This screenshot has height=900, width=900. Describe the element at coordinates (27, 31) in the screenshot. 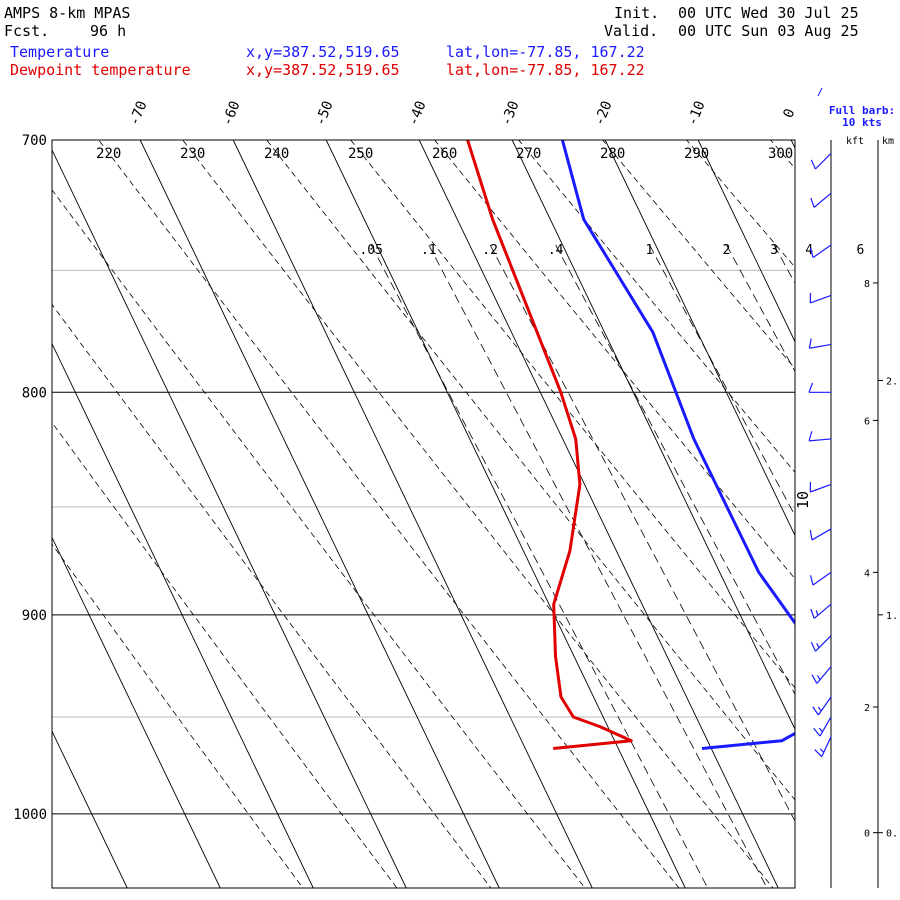

I see `forecast-label: Fcst.` at that location.